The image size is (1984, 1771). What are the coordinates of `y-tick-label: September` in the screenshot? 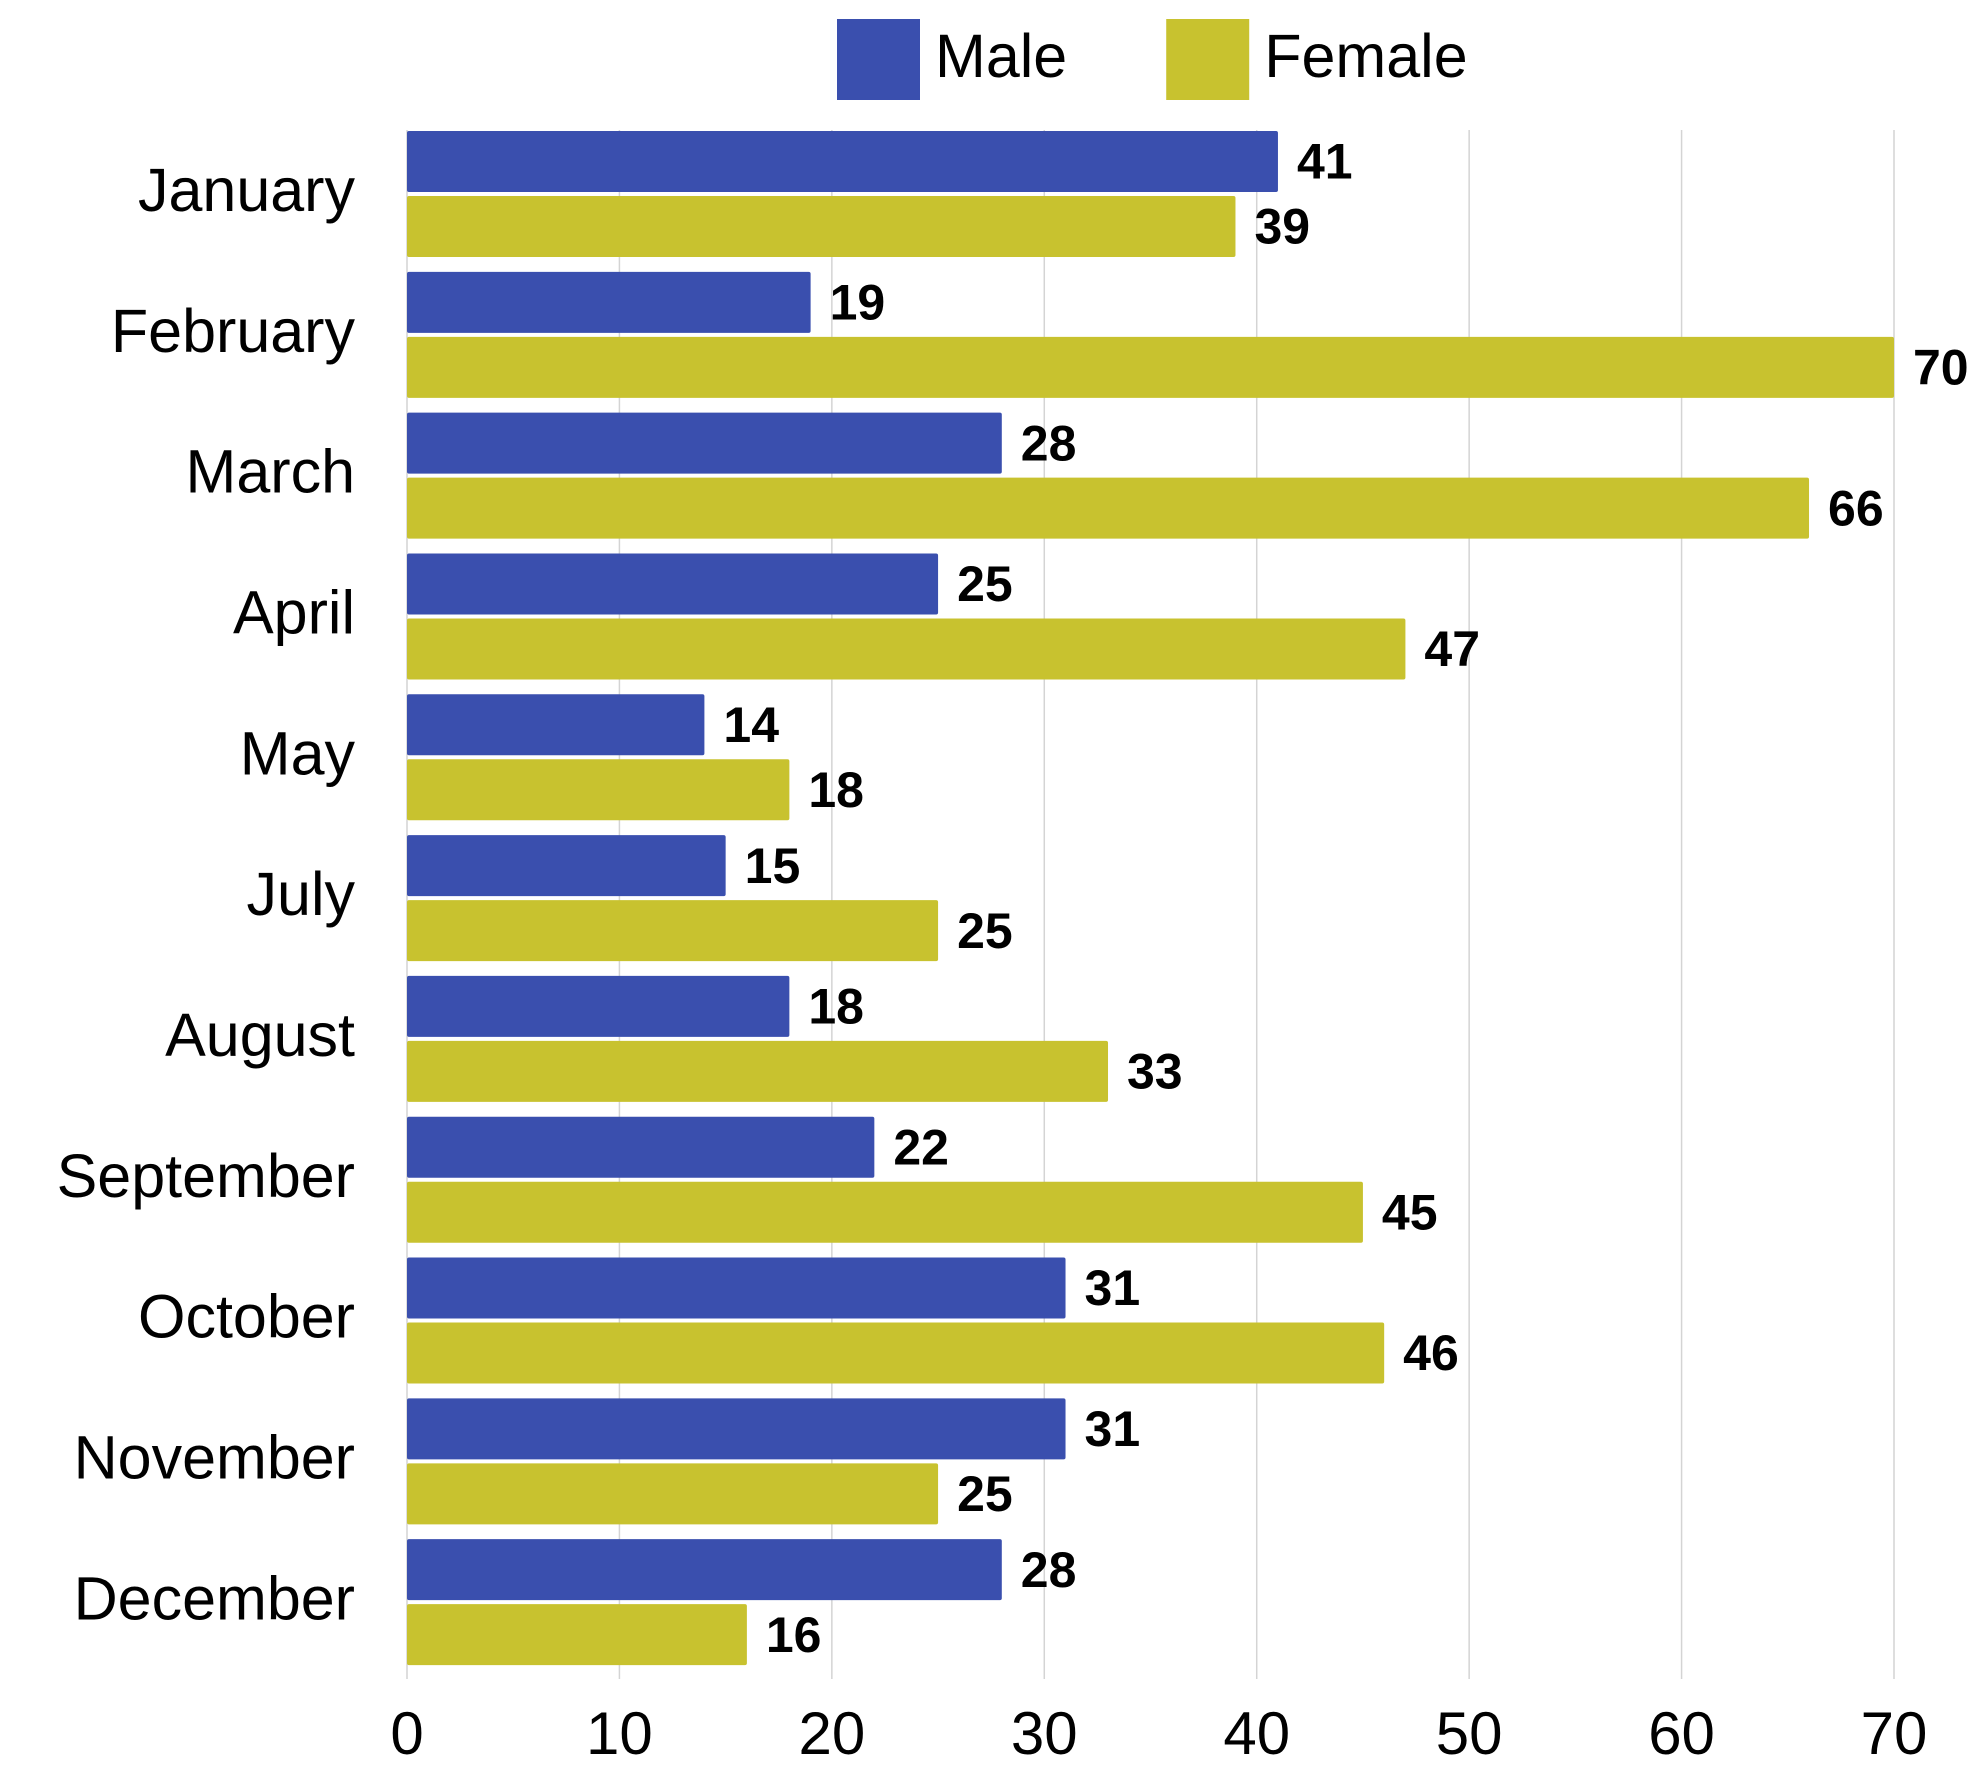 It's located at (206, 1176).